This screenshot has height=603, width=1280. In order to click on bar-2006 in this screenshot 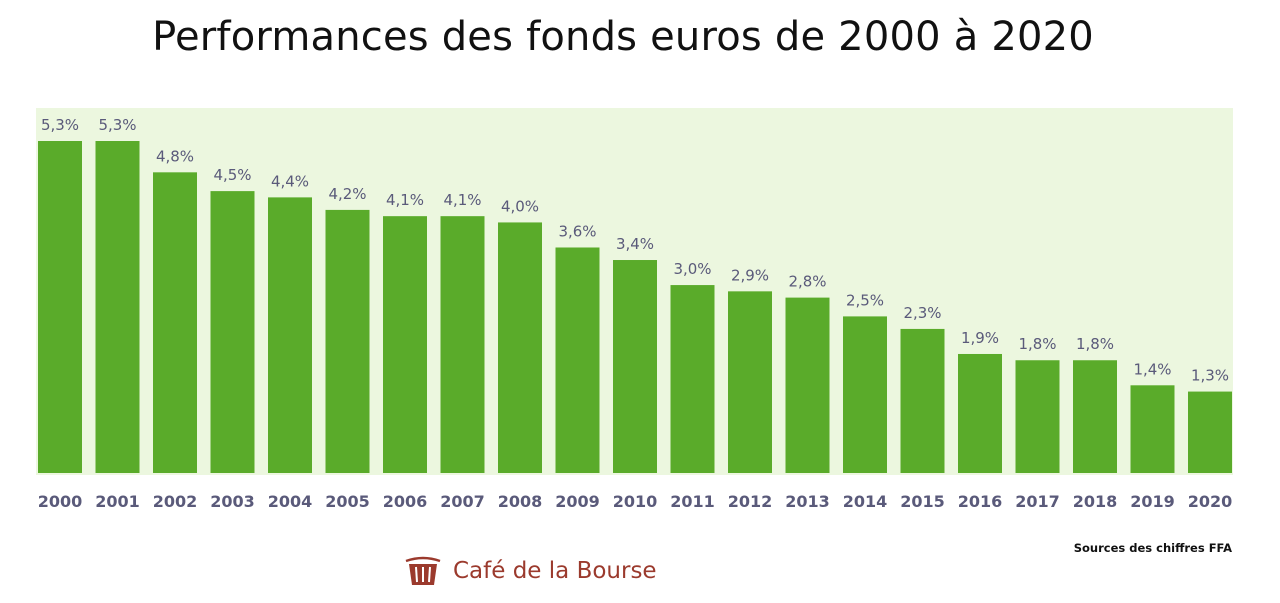, I will do `click(405, 345)`.